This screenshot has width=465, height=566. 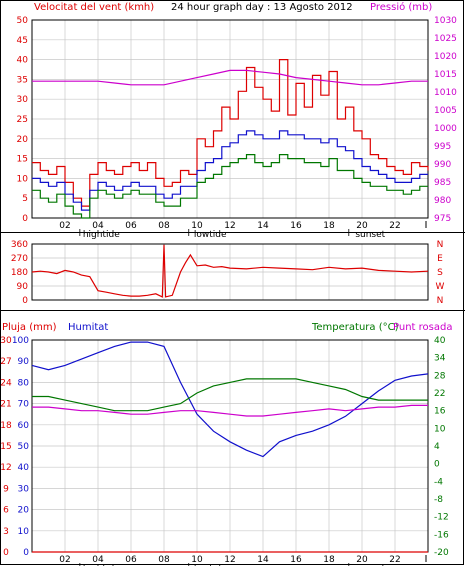 What do you see at coordinates (441, 518) in the screenshot?
I see `y-right-tick-label: -12` at bounding box center [441, 518].